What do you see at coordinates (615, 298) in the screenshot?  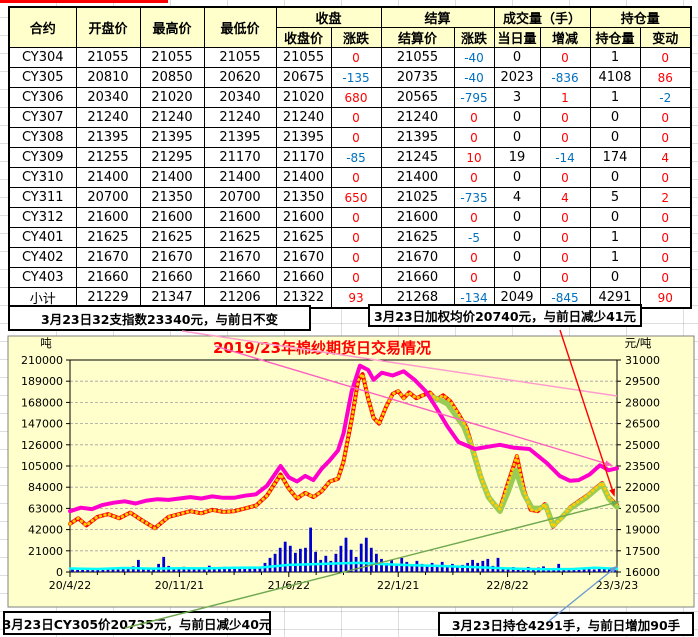 I see `value-cell: 4291` at bounding box center [615, 298].